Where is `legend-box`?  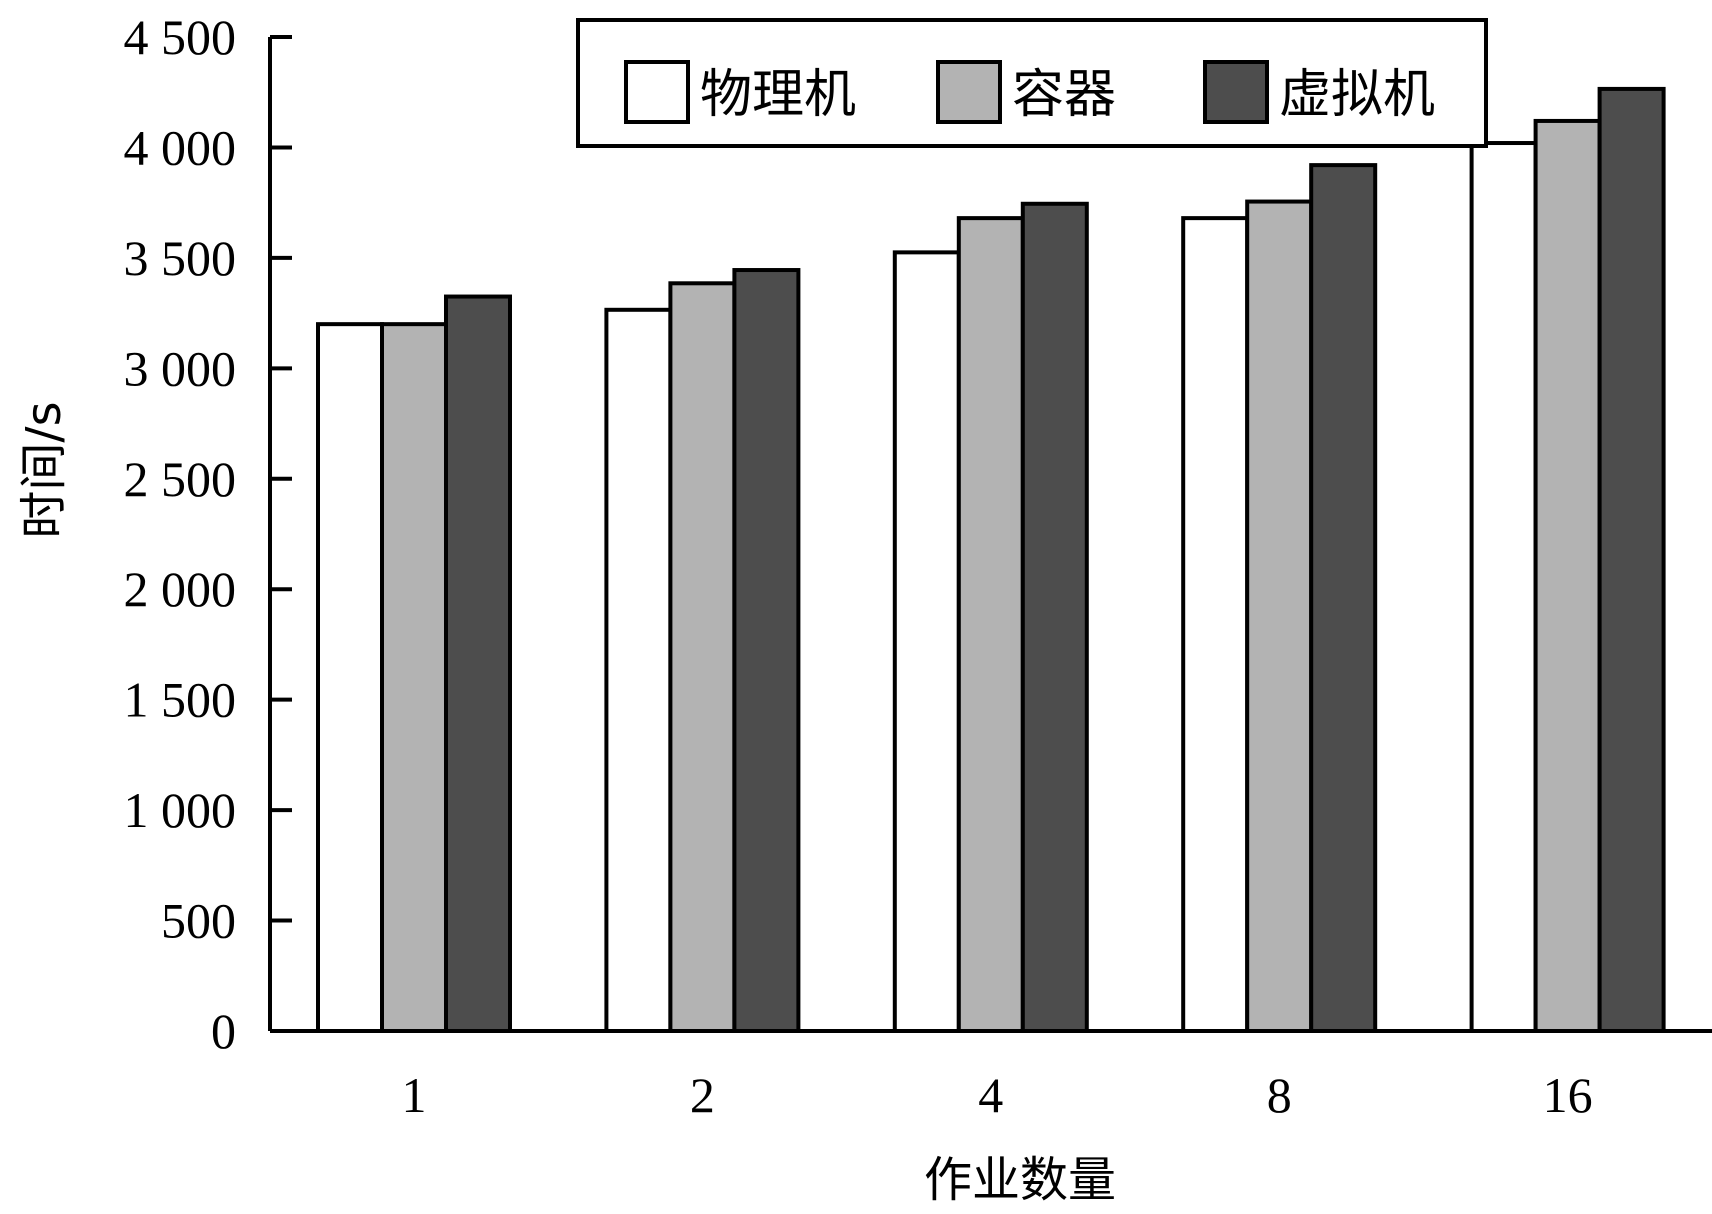
legend-box is located at coordinates (1032, 83).